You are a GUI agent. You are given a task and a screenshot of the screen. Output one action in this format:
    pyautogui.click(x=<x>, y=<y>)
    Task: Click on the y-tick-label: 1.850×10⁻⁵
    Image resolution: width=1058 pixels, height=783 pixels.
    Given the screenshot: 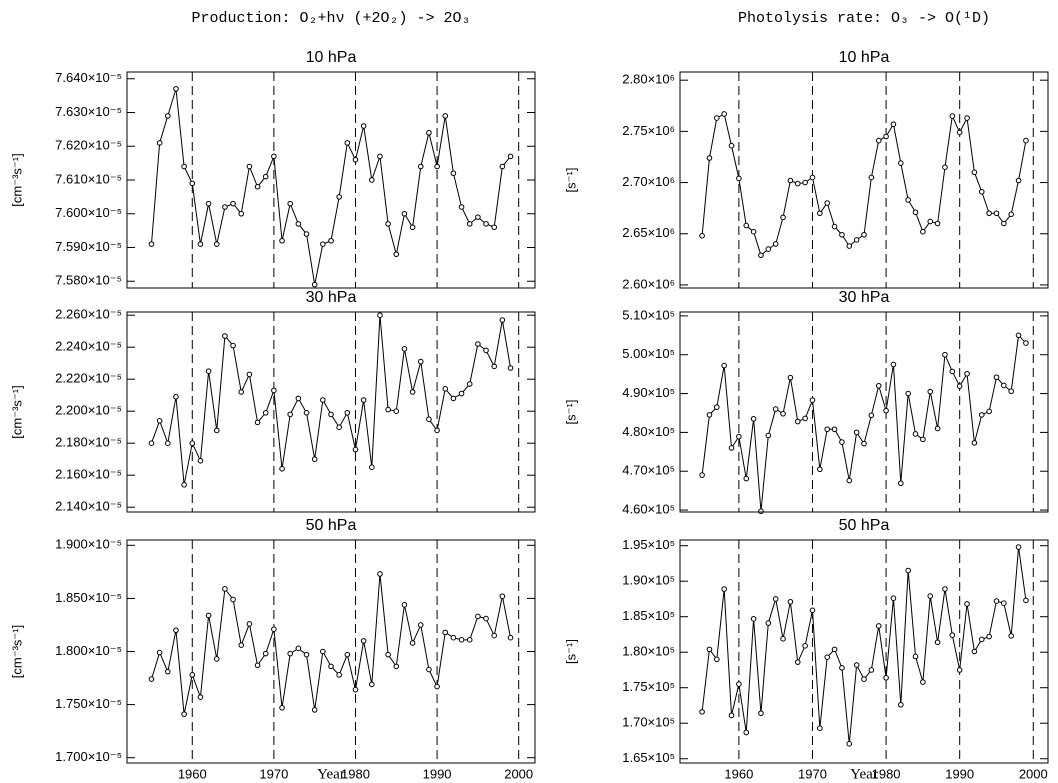 What is the action you would take?
    pyautogui.click(x=88, y=597)
    